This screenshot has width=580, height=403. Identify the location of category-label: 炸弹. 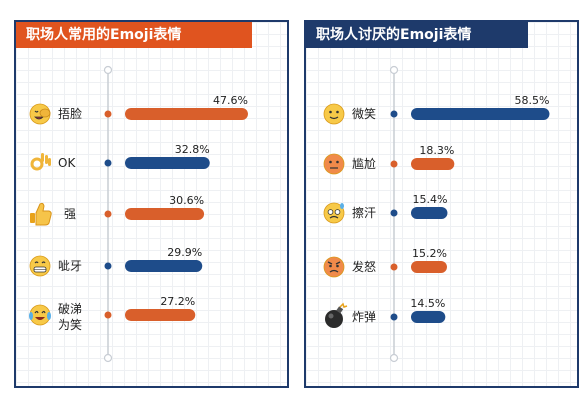
(364, 317).